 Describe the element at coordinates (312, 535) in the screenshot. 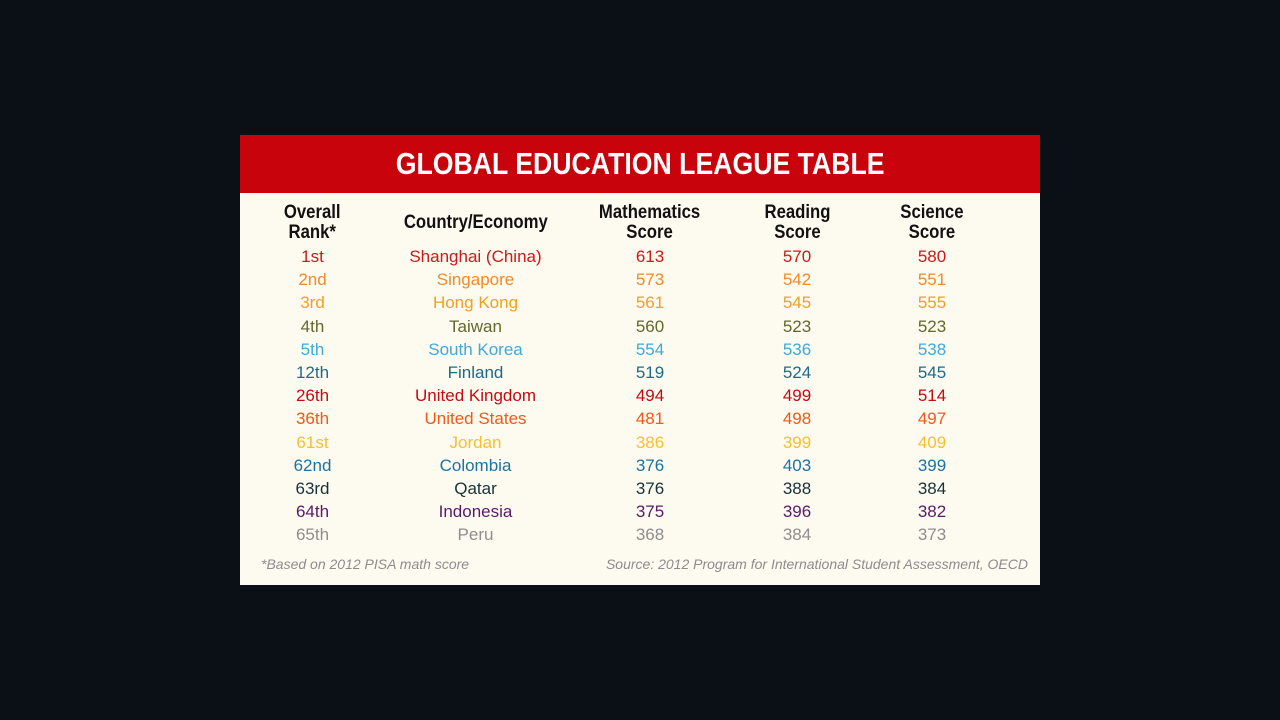

I see `rank-cell: 65th` at that location.